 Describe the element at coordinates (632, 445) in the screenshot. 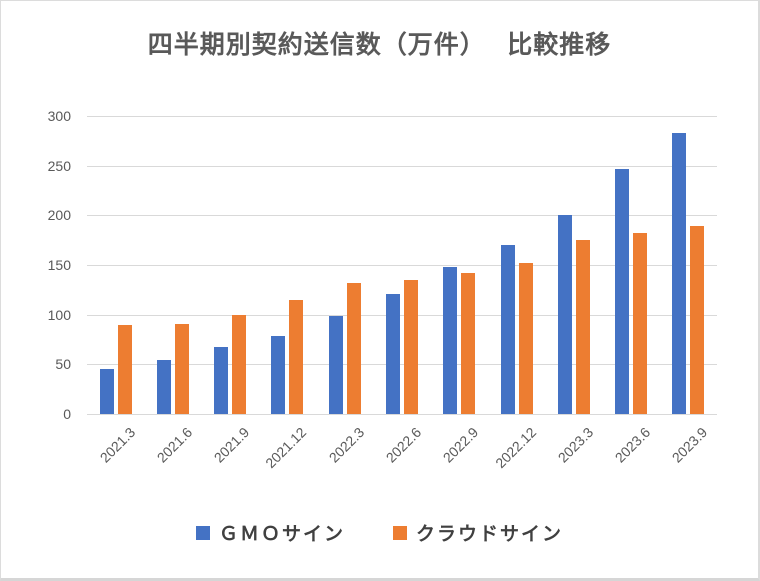

I see `x-tick-label-text: 2023.6` at that location.